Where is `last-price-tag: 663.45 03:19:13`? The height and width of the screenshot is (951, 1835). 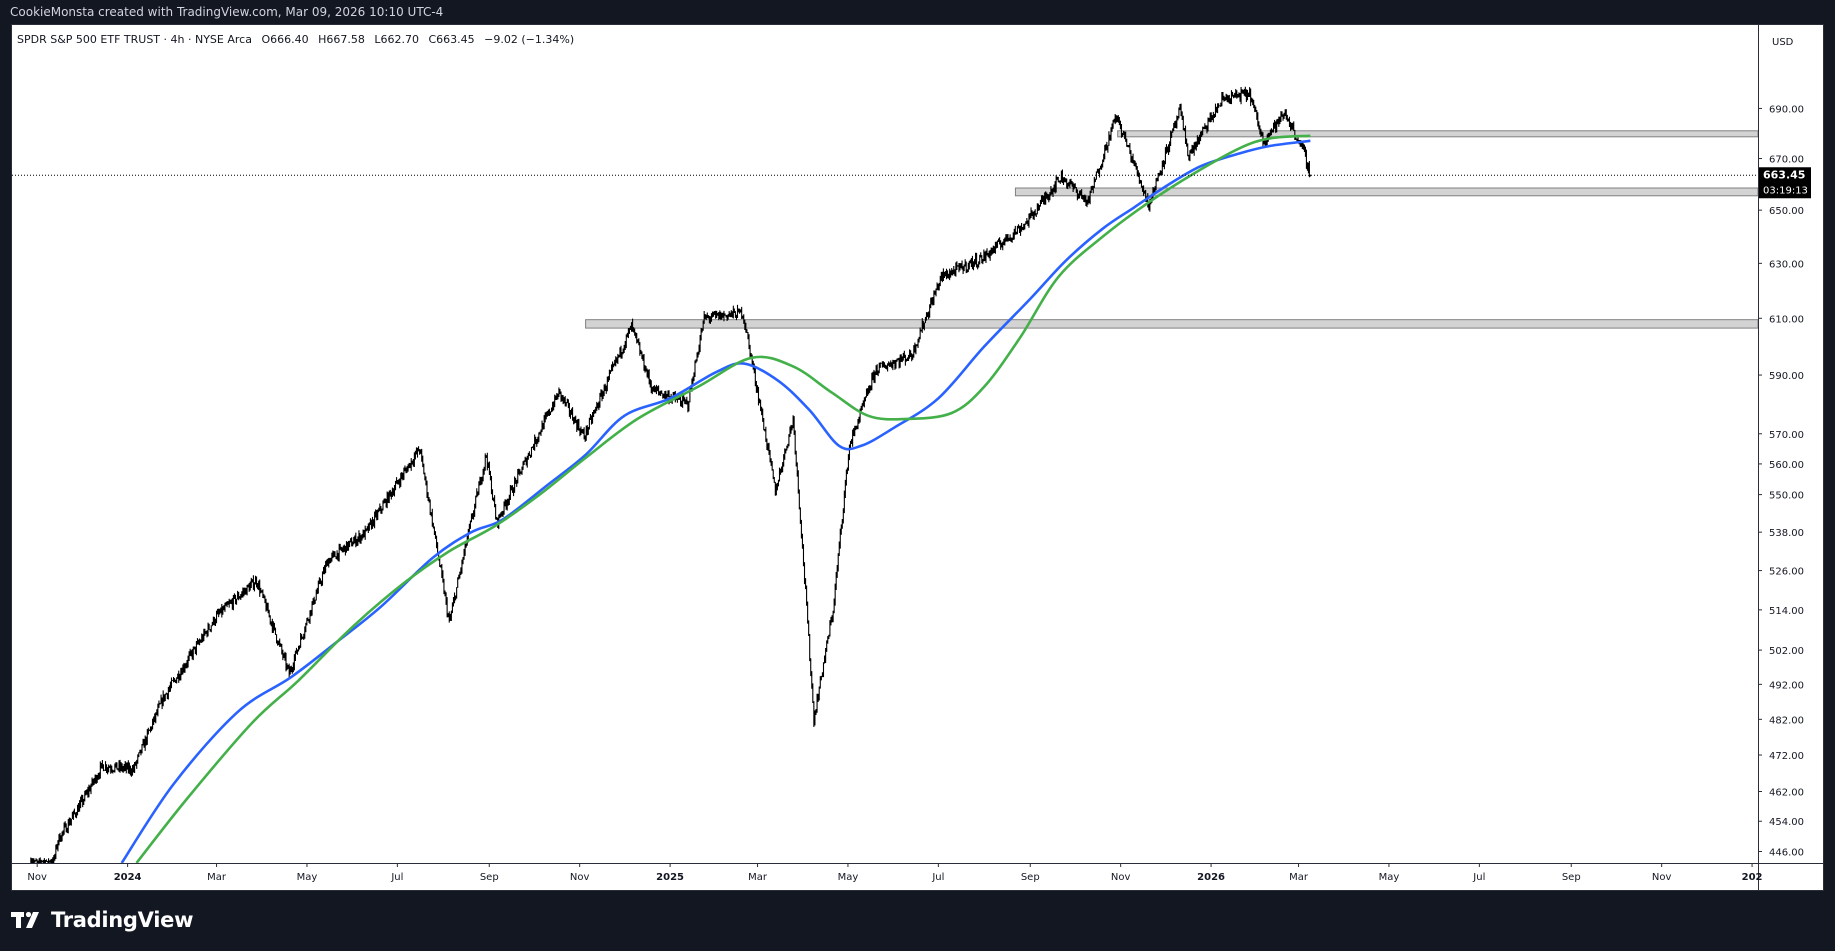
last-price-tag: 663.45 03:19:13 is located at coordinates (911, 183).